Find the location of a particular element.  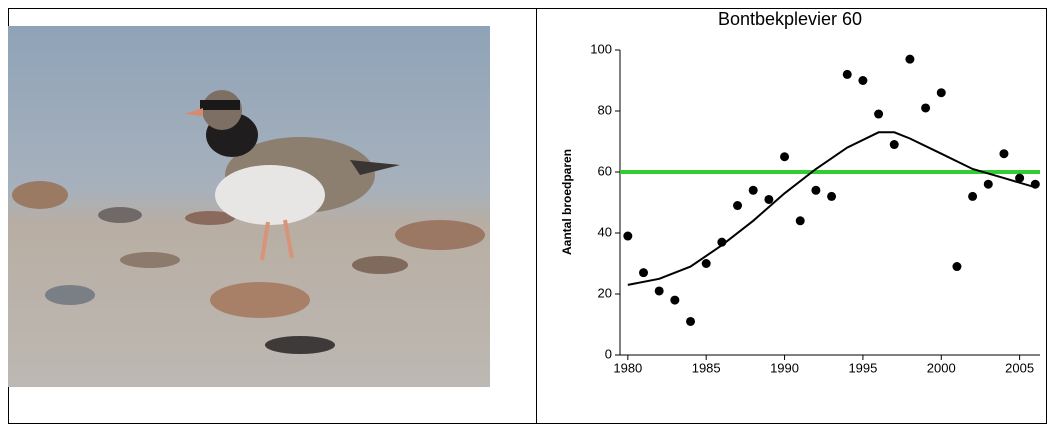

y-tick-label: 40 is located at coordinates (605, 231).